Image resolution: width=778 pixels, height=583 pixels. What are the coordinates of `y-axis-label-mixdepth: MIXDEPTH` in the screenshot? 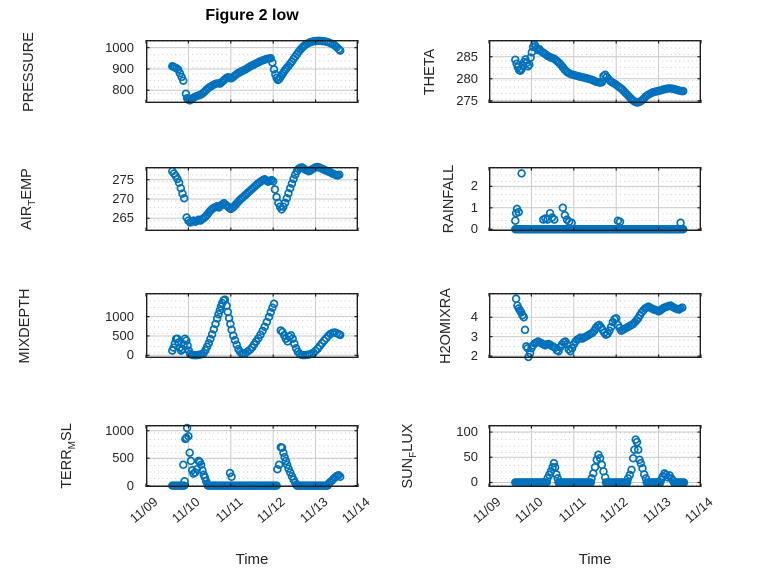 It's located at (25, 326).